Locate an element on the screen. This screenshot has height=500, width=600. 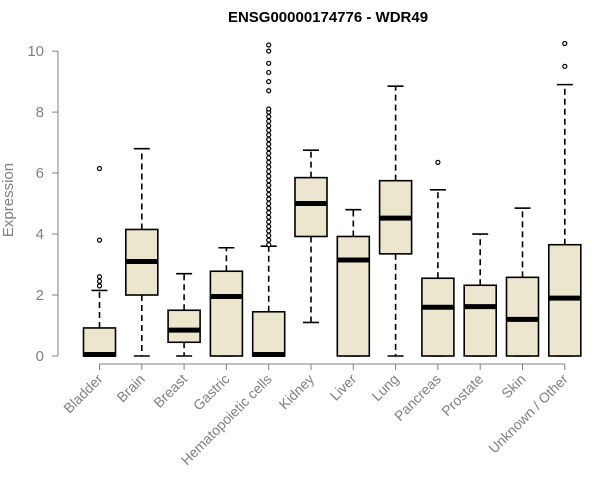
box-liver is located at coordinates (353, 282).